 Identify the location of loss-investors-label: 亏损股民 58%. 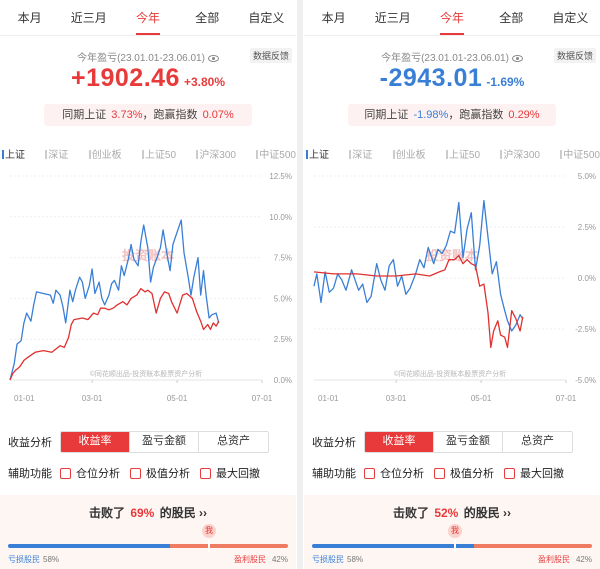
(338, 559).